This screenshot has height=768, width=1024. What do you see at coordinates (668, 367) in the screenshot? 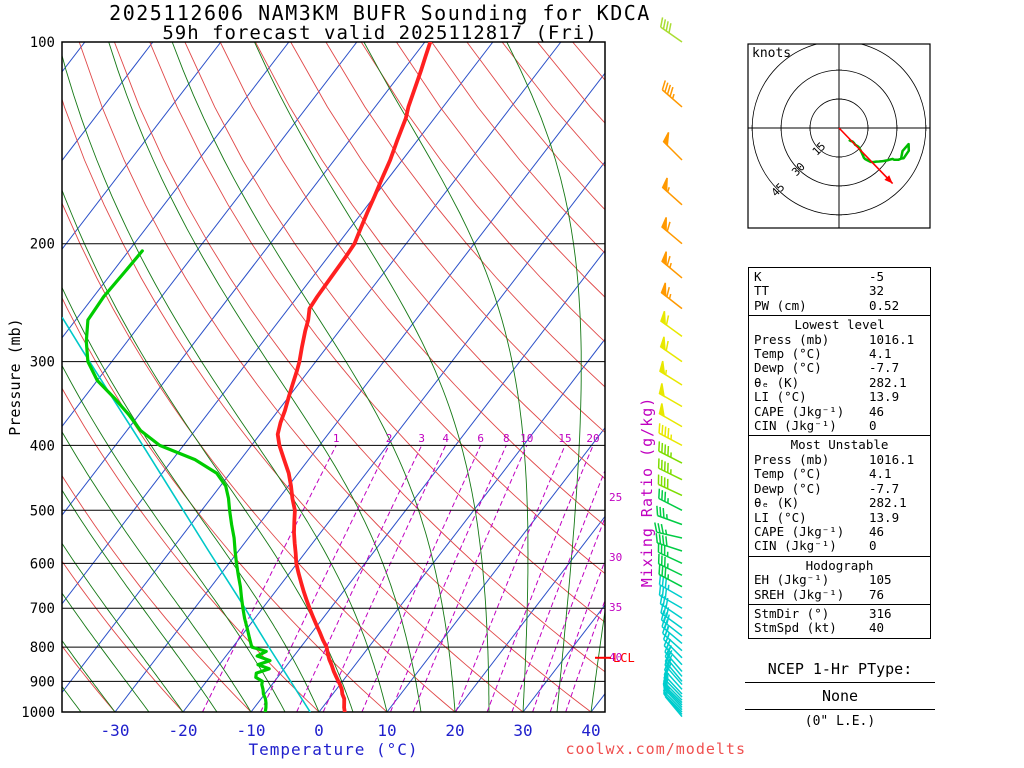
I see `wind-barb-column` at bounding box center [668, 367].